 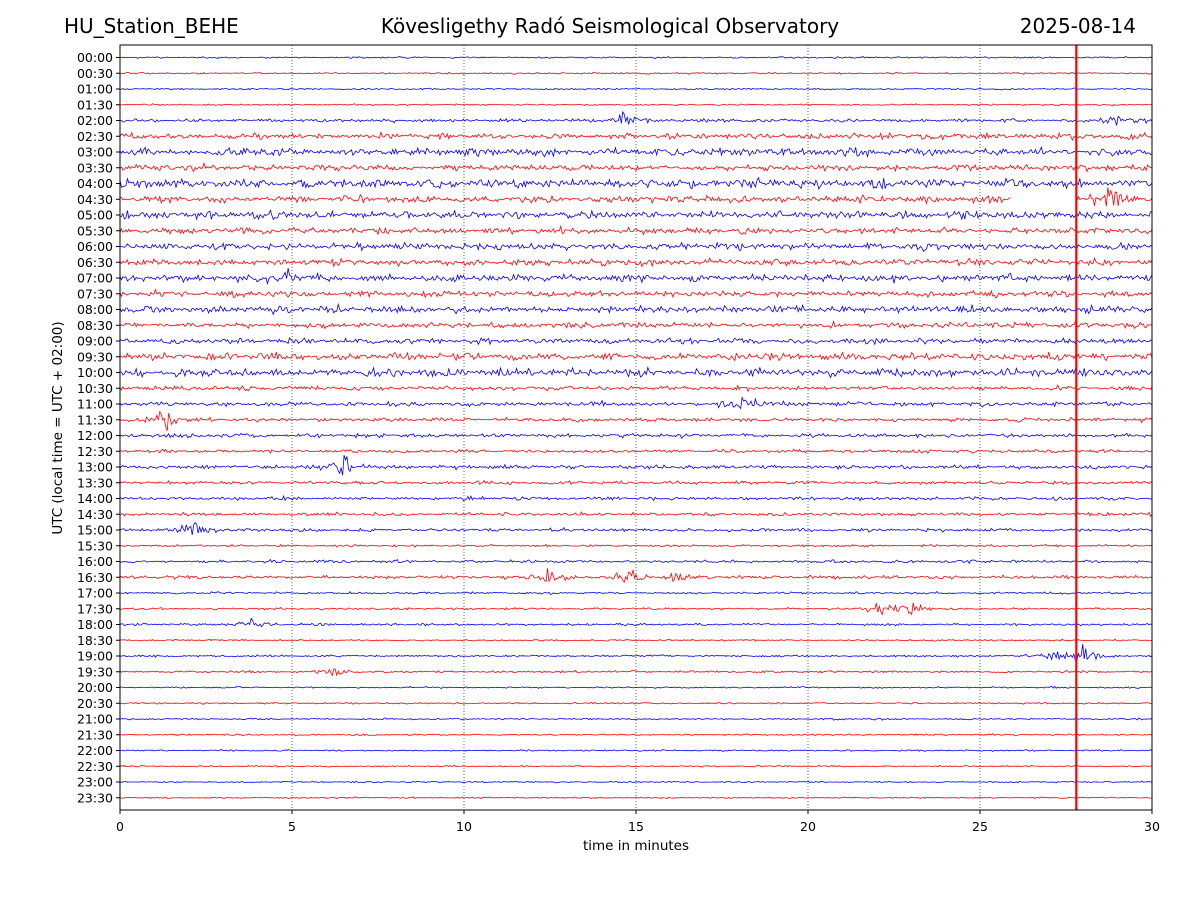 I want to click on y-tick-label: 19:00, so click(x=95, y=656).